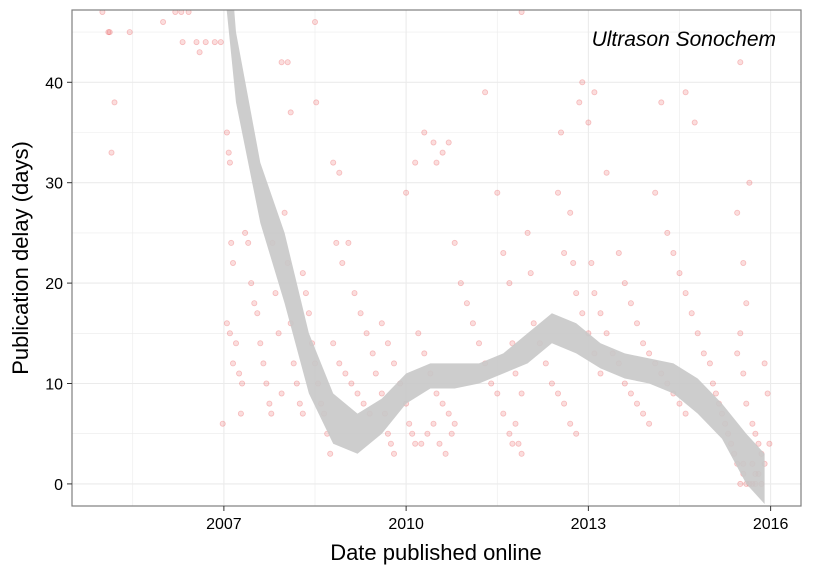 The height and width of the screenshot is (570, 825). What do you see at coordinates (771, 524) in the screenshot?
I see `x-tick-label: 2016` at bounding box center [771, 524].